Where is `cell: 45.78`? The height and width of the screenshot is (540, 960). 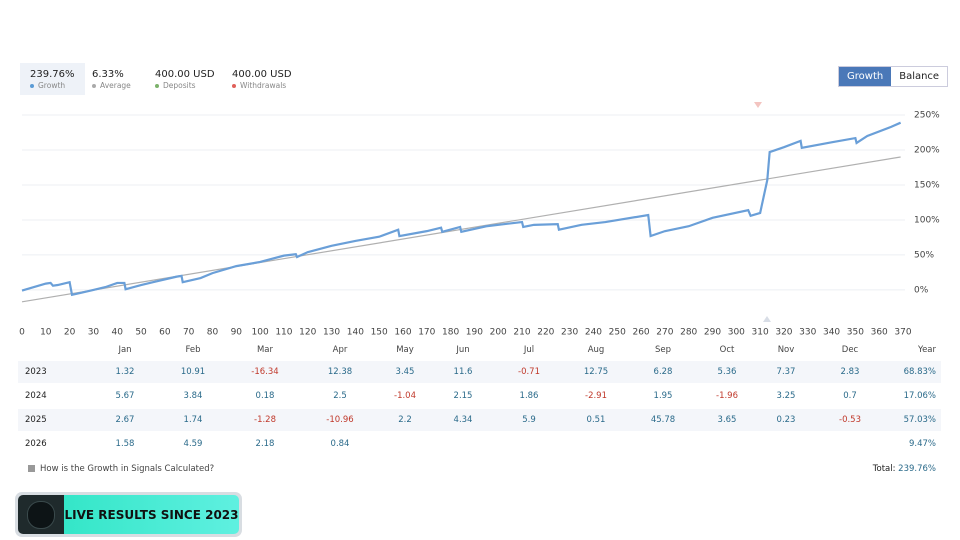 cell: 45.78 is located at coordinates (663, 420).